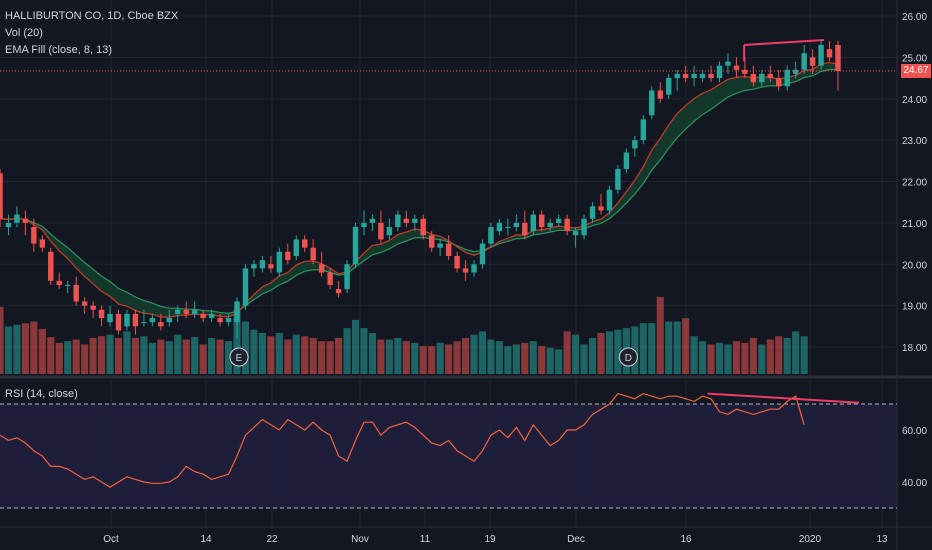 The height and width of the screenshot is (550, 932). What do you see at coordinates (916, 71) in the screenshot?
I see `current-price-tag: 24.67` at bounding box center [916, 71].